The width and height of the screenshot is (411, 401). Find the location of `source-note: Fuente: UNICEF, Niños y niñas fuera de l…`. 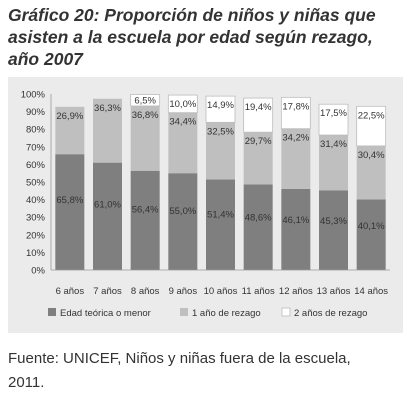

source-note: Fuente: UNICEF, Niños y niñas fuera de l… is located at coordinates (208, 371).